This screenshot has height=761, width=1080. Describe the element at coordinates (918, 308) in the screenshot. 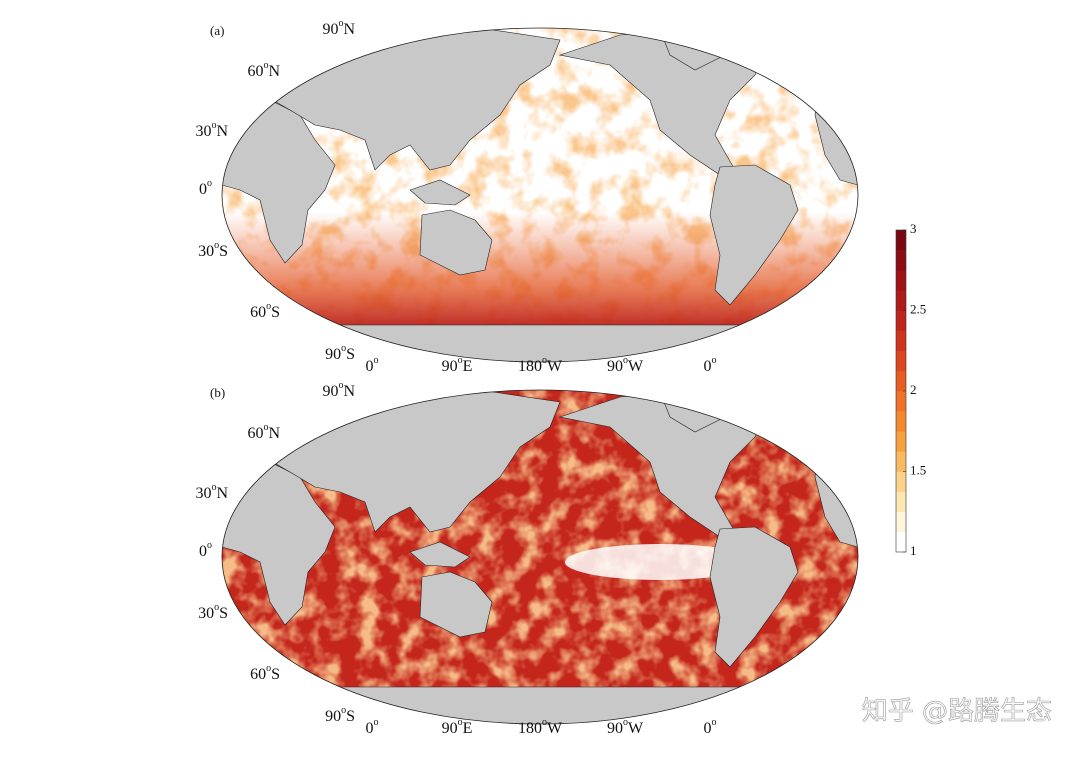

I see `colorbar-tick-label: 2.5` at that location.